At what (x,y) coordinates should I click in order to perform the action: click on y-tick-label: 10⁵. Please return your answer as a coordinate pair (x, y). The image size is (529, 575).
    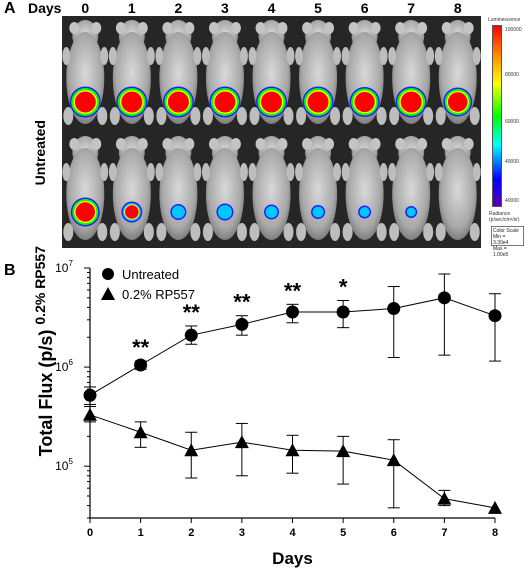
    Looking at the image, I should click on (64, 465).